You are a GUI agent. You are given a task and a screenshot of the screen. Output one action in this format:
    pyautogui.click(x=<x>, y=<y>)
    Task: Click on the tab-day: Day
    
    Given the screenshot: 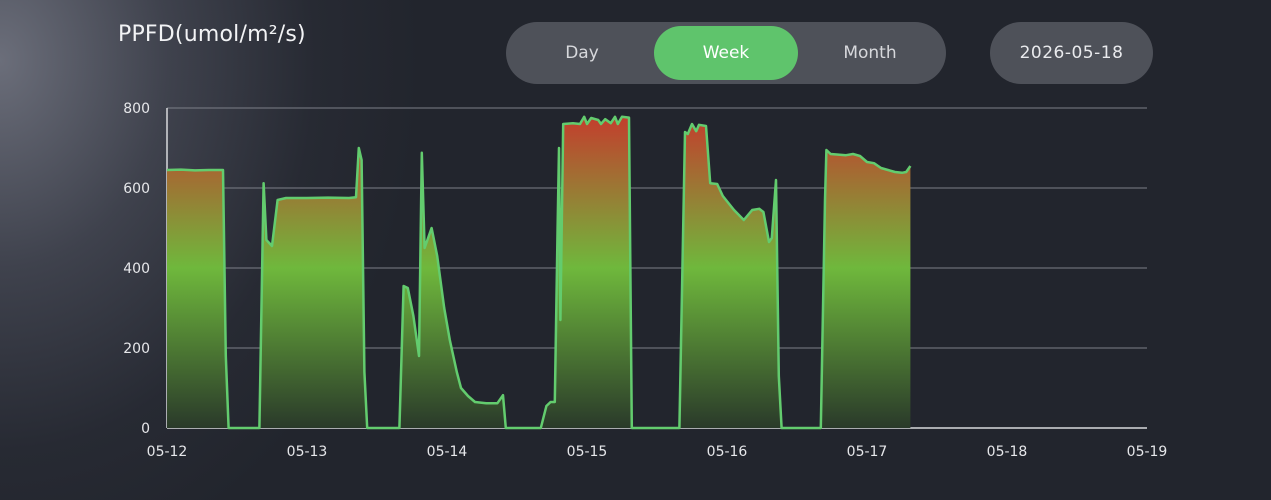 What is the action you would take?
    pyautogui.click(x=582, y=53)
    